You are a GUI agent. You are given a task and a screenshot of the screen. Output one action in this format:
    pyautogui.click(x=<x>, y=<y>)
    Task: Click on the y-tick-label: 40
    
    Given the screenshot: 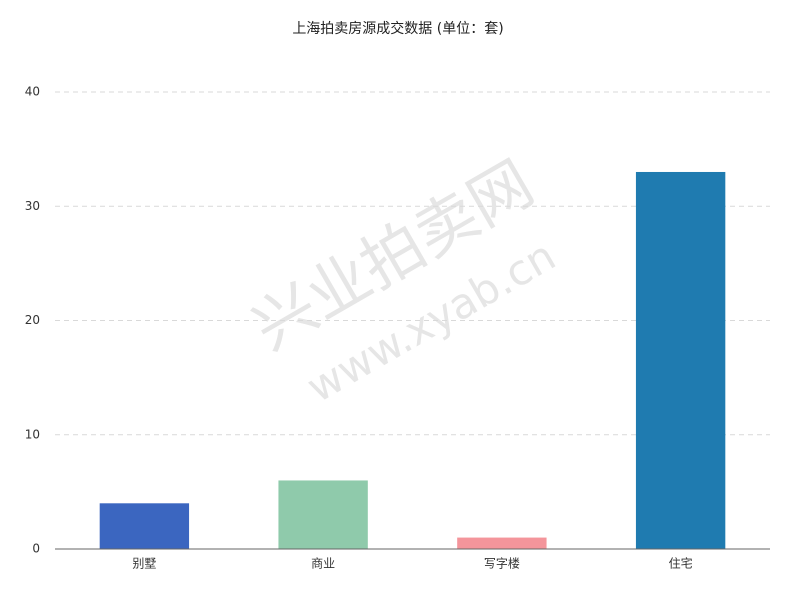 What is the action you would take?
    pyautogui.click(x=32, y=92)
    